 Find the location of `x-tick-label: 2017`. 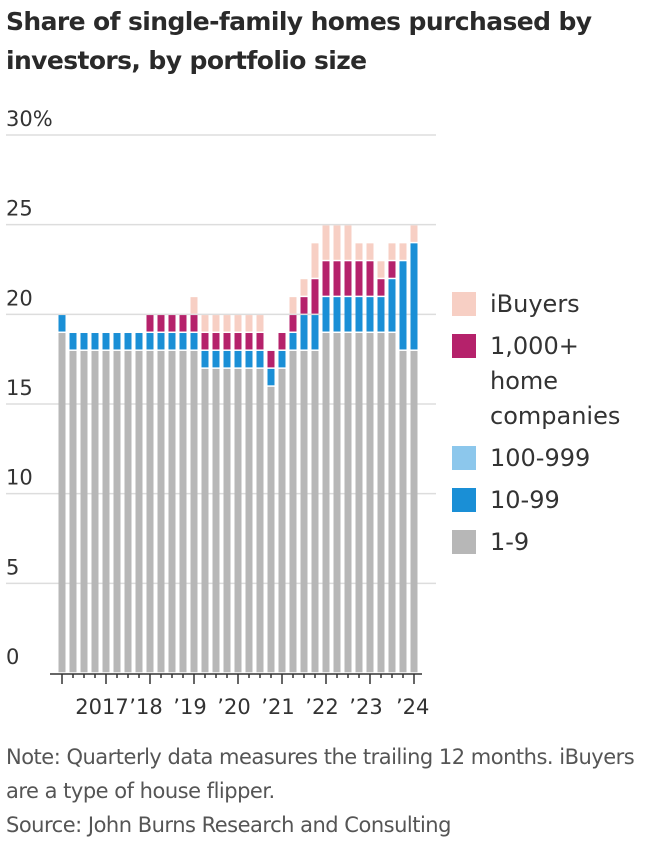

x-tick-label: 2017 is located at coordinates (101, 707).